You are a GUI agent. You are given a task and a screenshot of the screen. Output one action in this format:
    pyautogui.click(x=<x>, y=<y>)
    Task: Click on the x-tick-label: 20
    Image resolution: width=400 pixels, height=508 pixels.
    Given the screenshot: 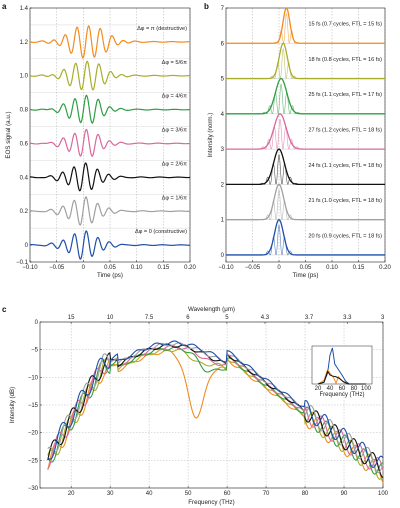 What is the action you would take?
    pyautogui.click(x=71, y=494)
    